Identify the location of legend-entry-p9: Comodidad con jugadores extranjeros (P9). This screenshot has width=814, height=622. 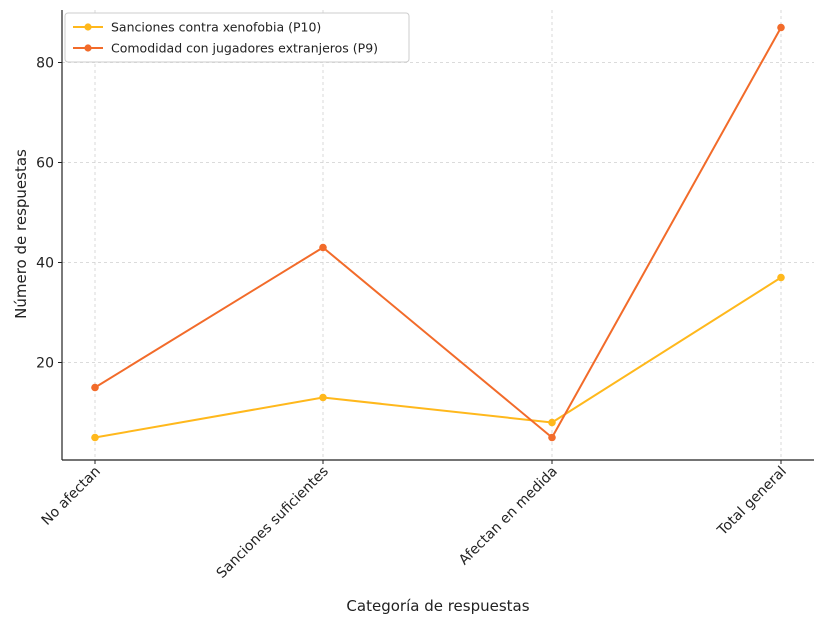
(225, 48).